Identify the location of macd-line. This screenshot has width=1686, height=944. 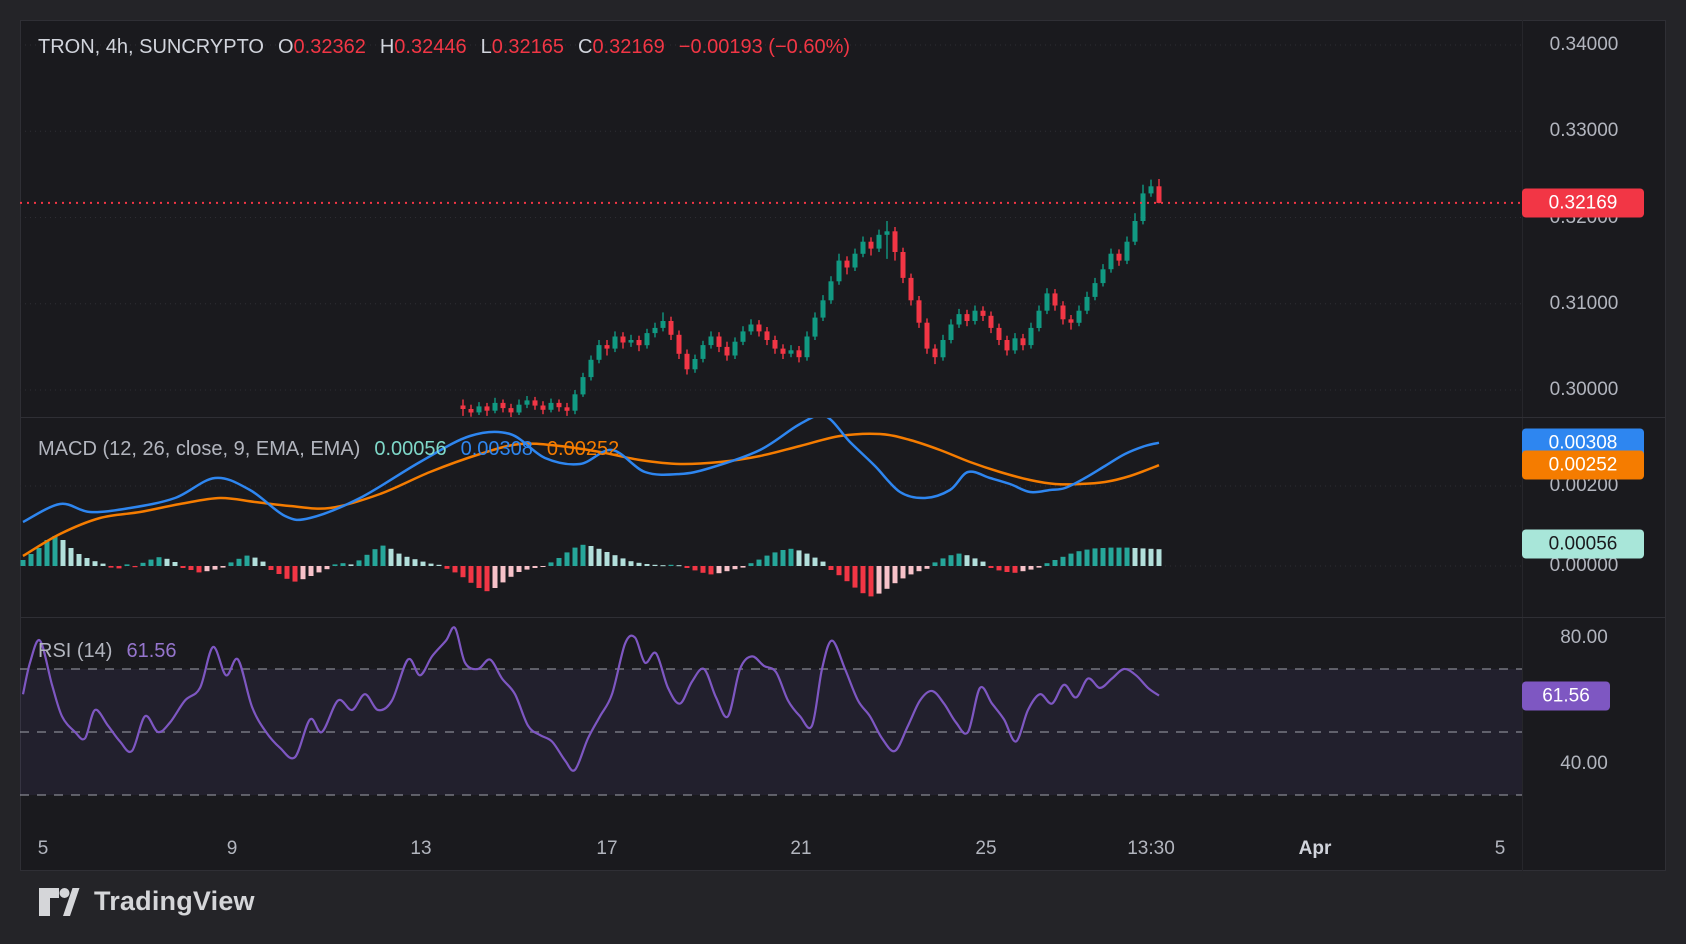
(591, 470).